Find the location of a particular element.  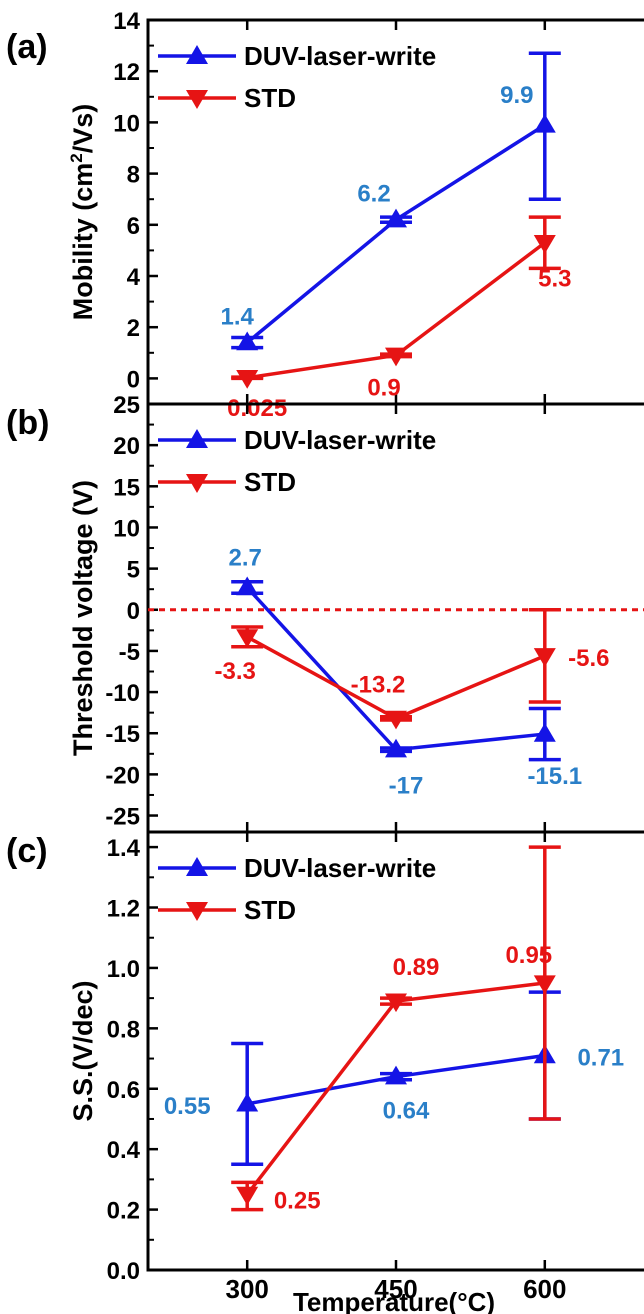

y-tick-label: 20 is located at coordinates (126, 446).